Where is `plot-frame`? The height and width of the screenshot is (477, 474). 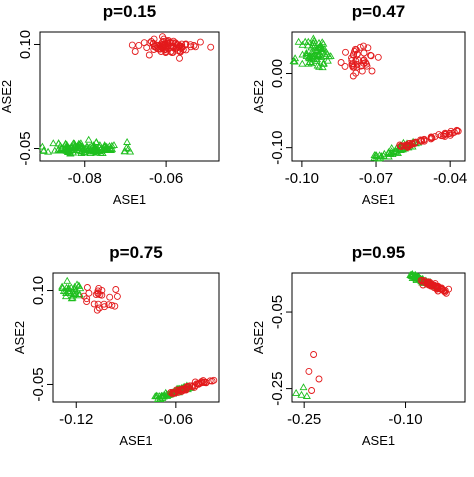 plot-frame is located at coordinates (129, 96).